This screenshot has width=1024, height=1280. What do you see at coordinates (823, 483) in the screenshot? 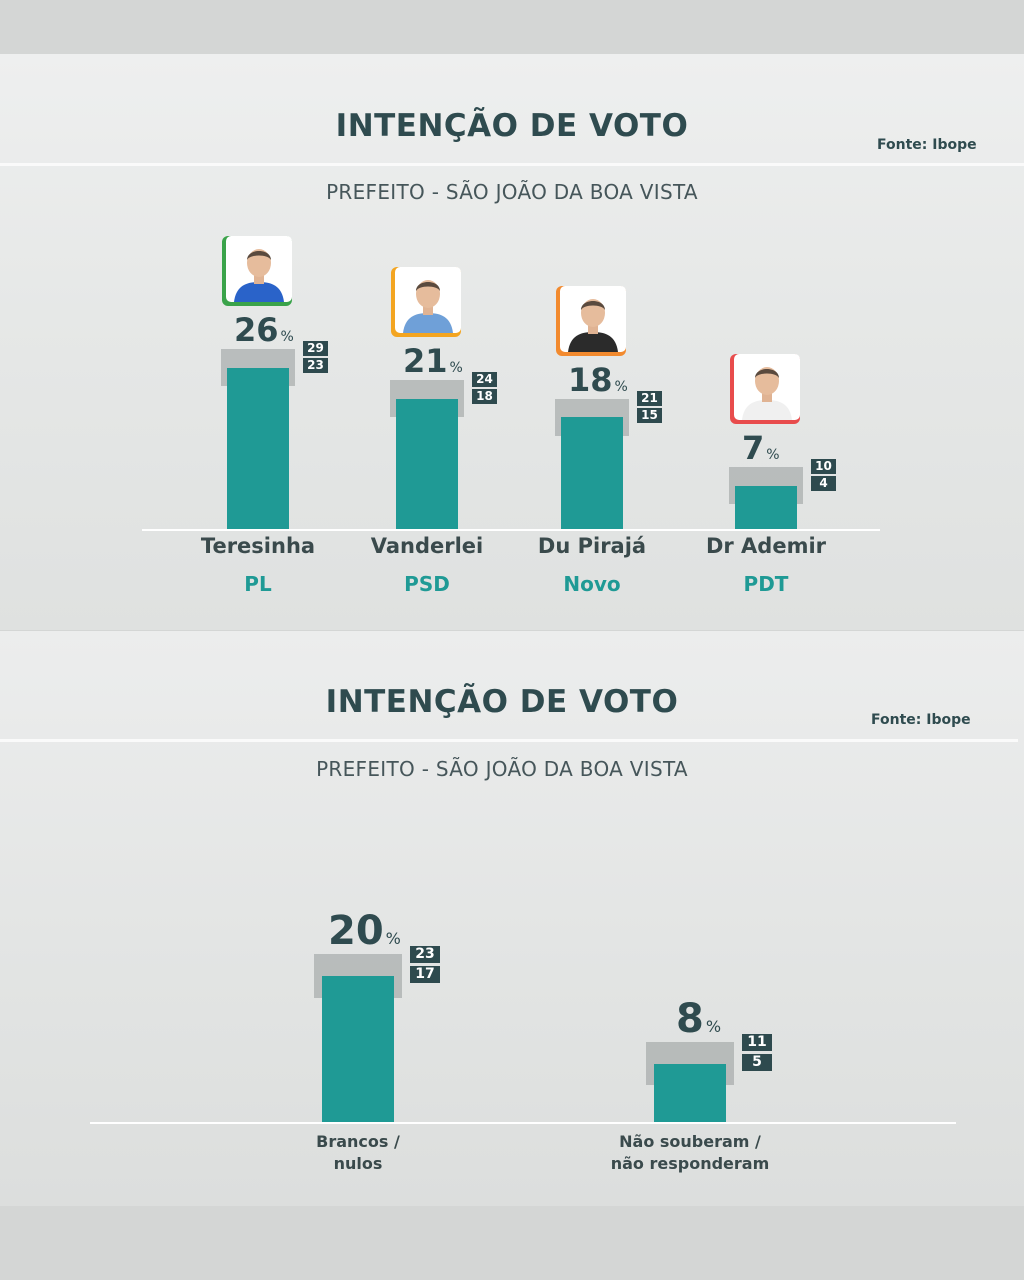
I see `range-low-label: 4` at bounding box center [823, 483].